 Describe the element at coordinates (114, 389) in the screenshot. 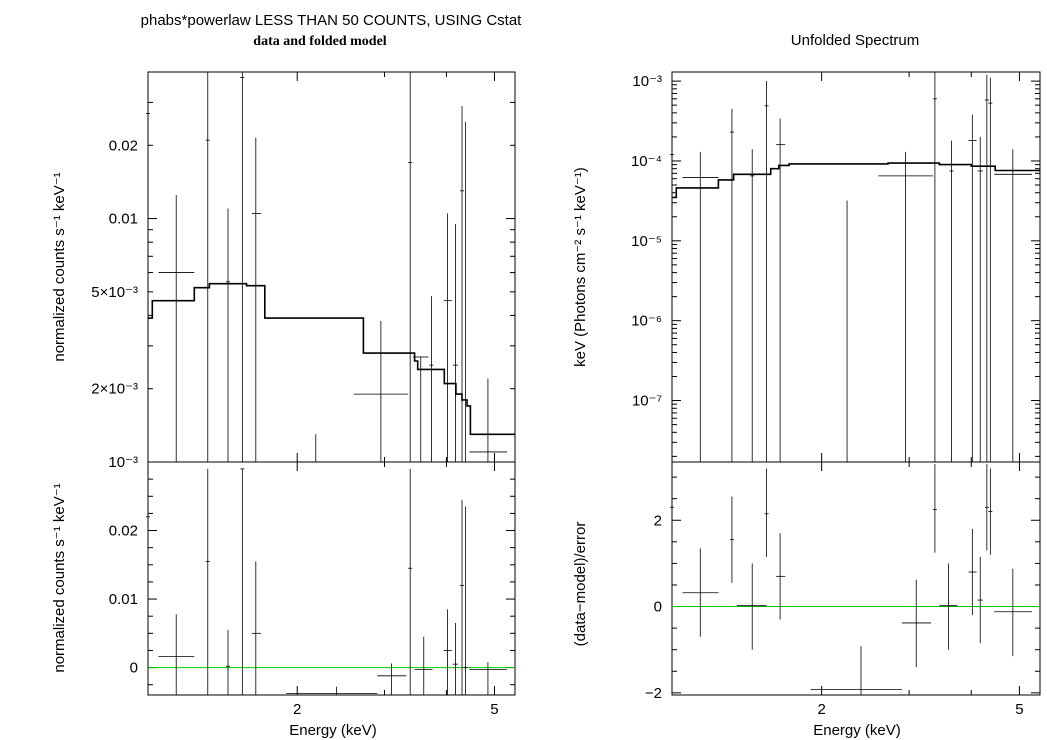

I see `y-tick-label: 2×10⁻³` at that location.